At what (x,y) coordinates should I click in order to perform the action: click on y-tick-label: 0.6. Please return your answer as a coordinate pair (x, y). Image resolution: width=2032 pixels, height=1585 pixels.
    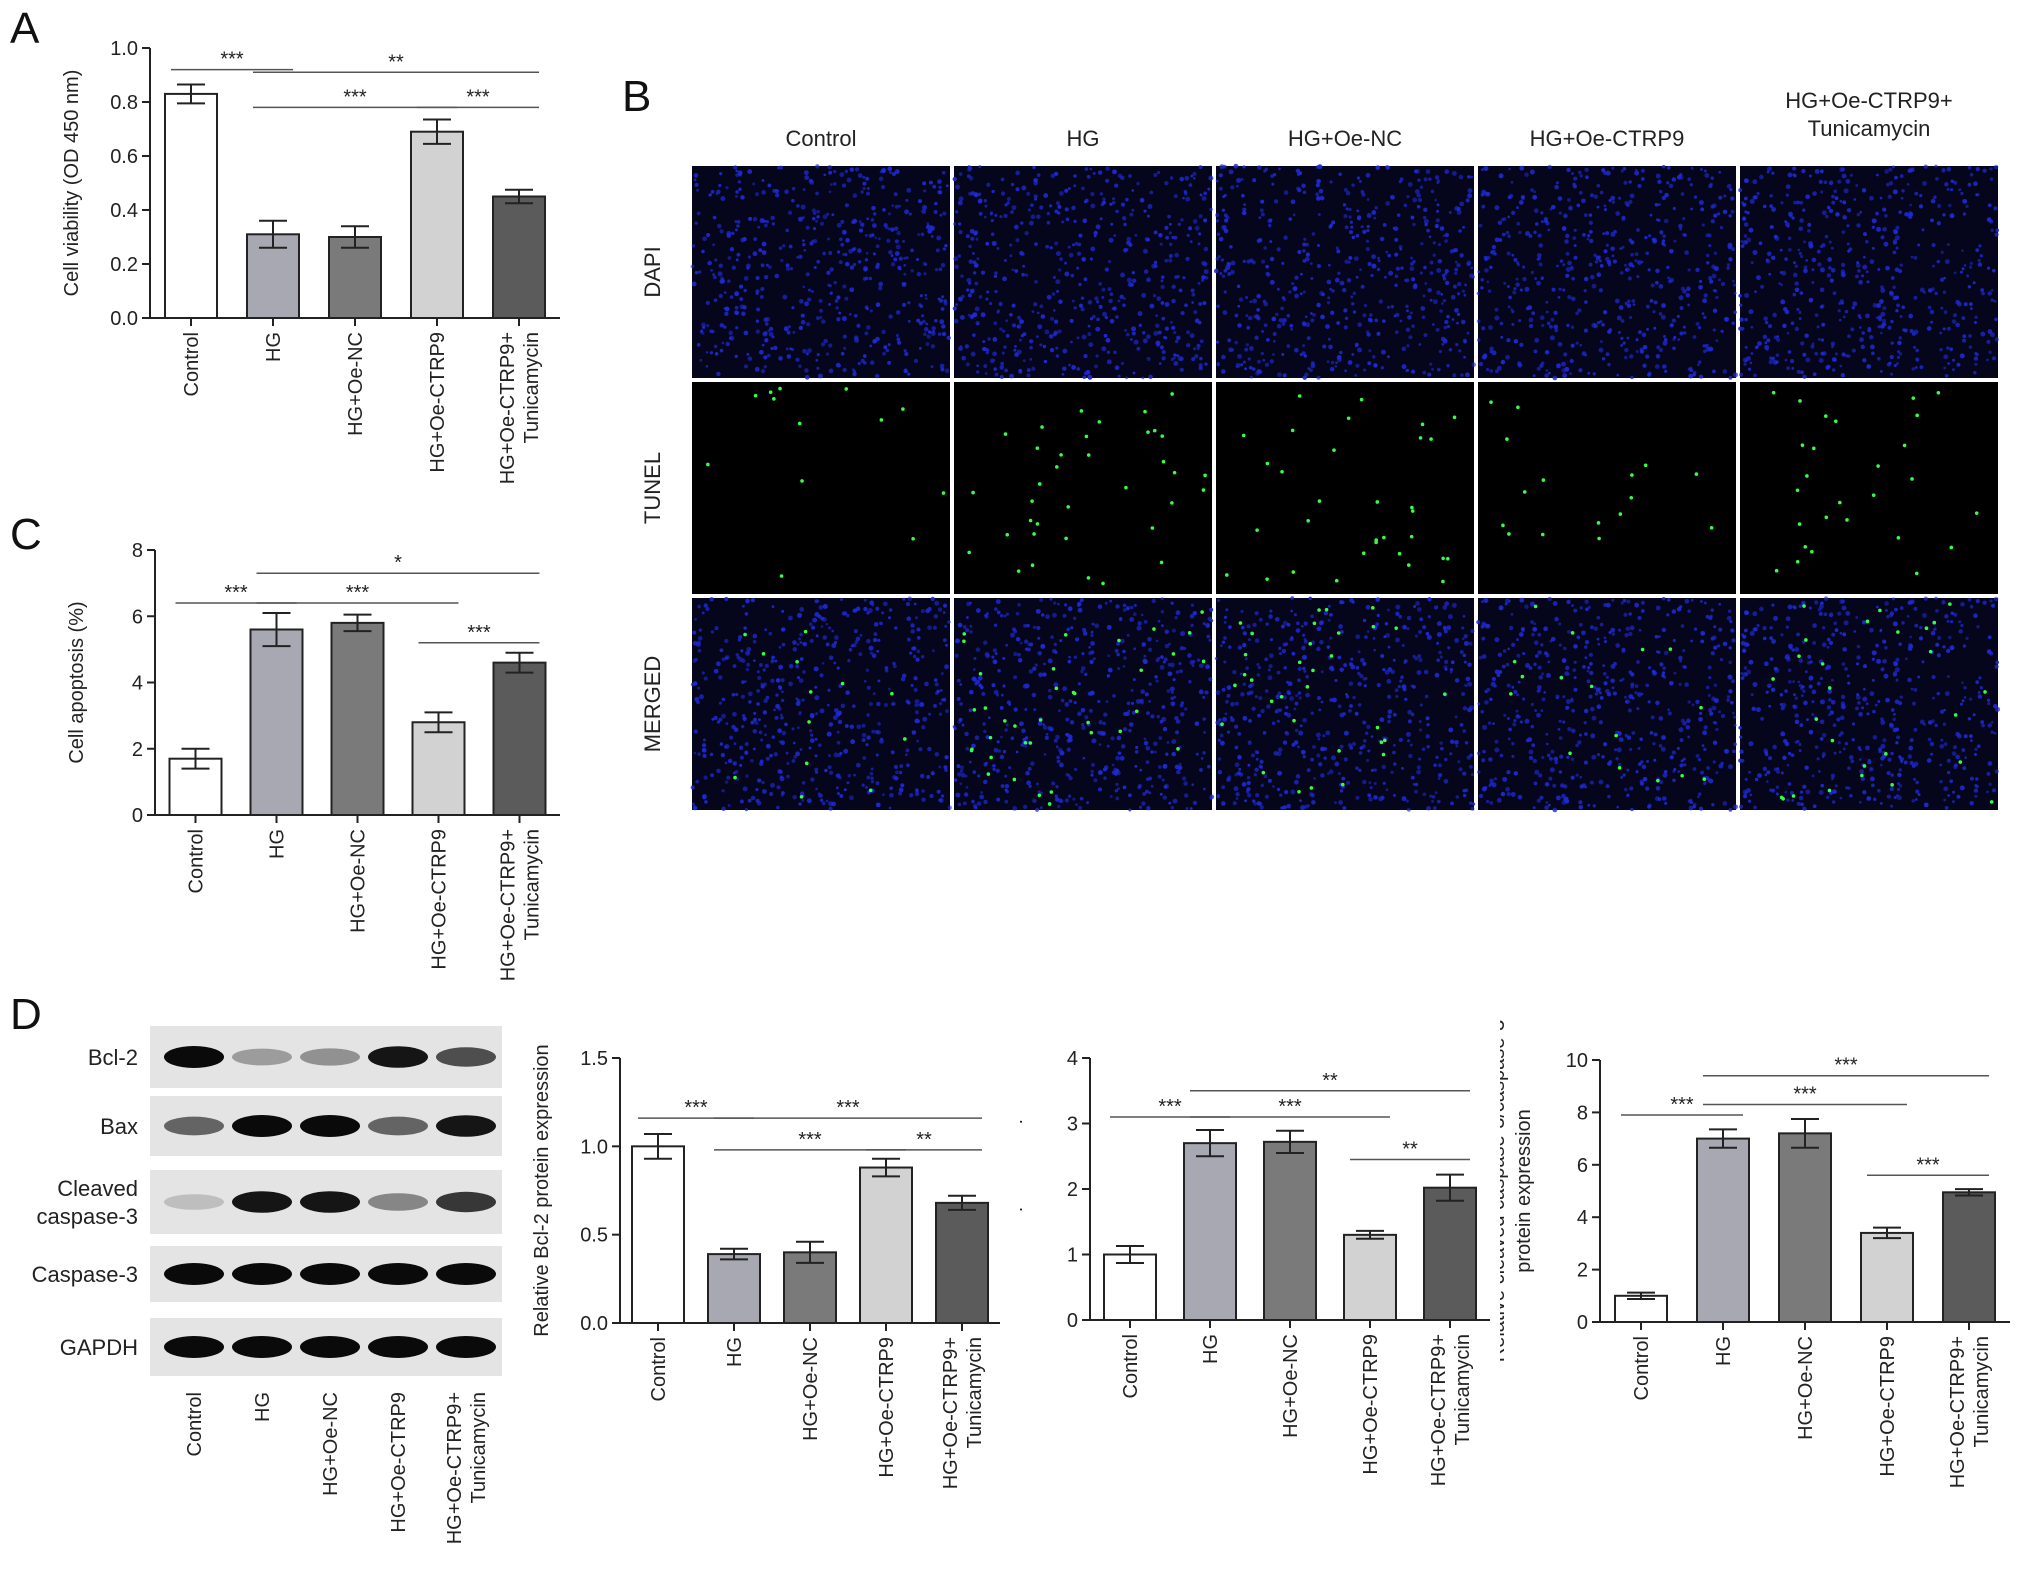
    Looking at the image, I should click on (124, 157).